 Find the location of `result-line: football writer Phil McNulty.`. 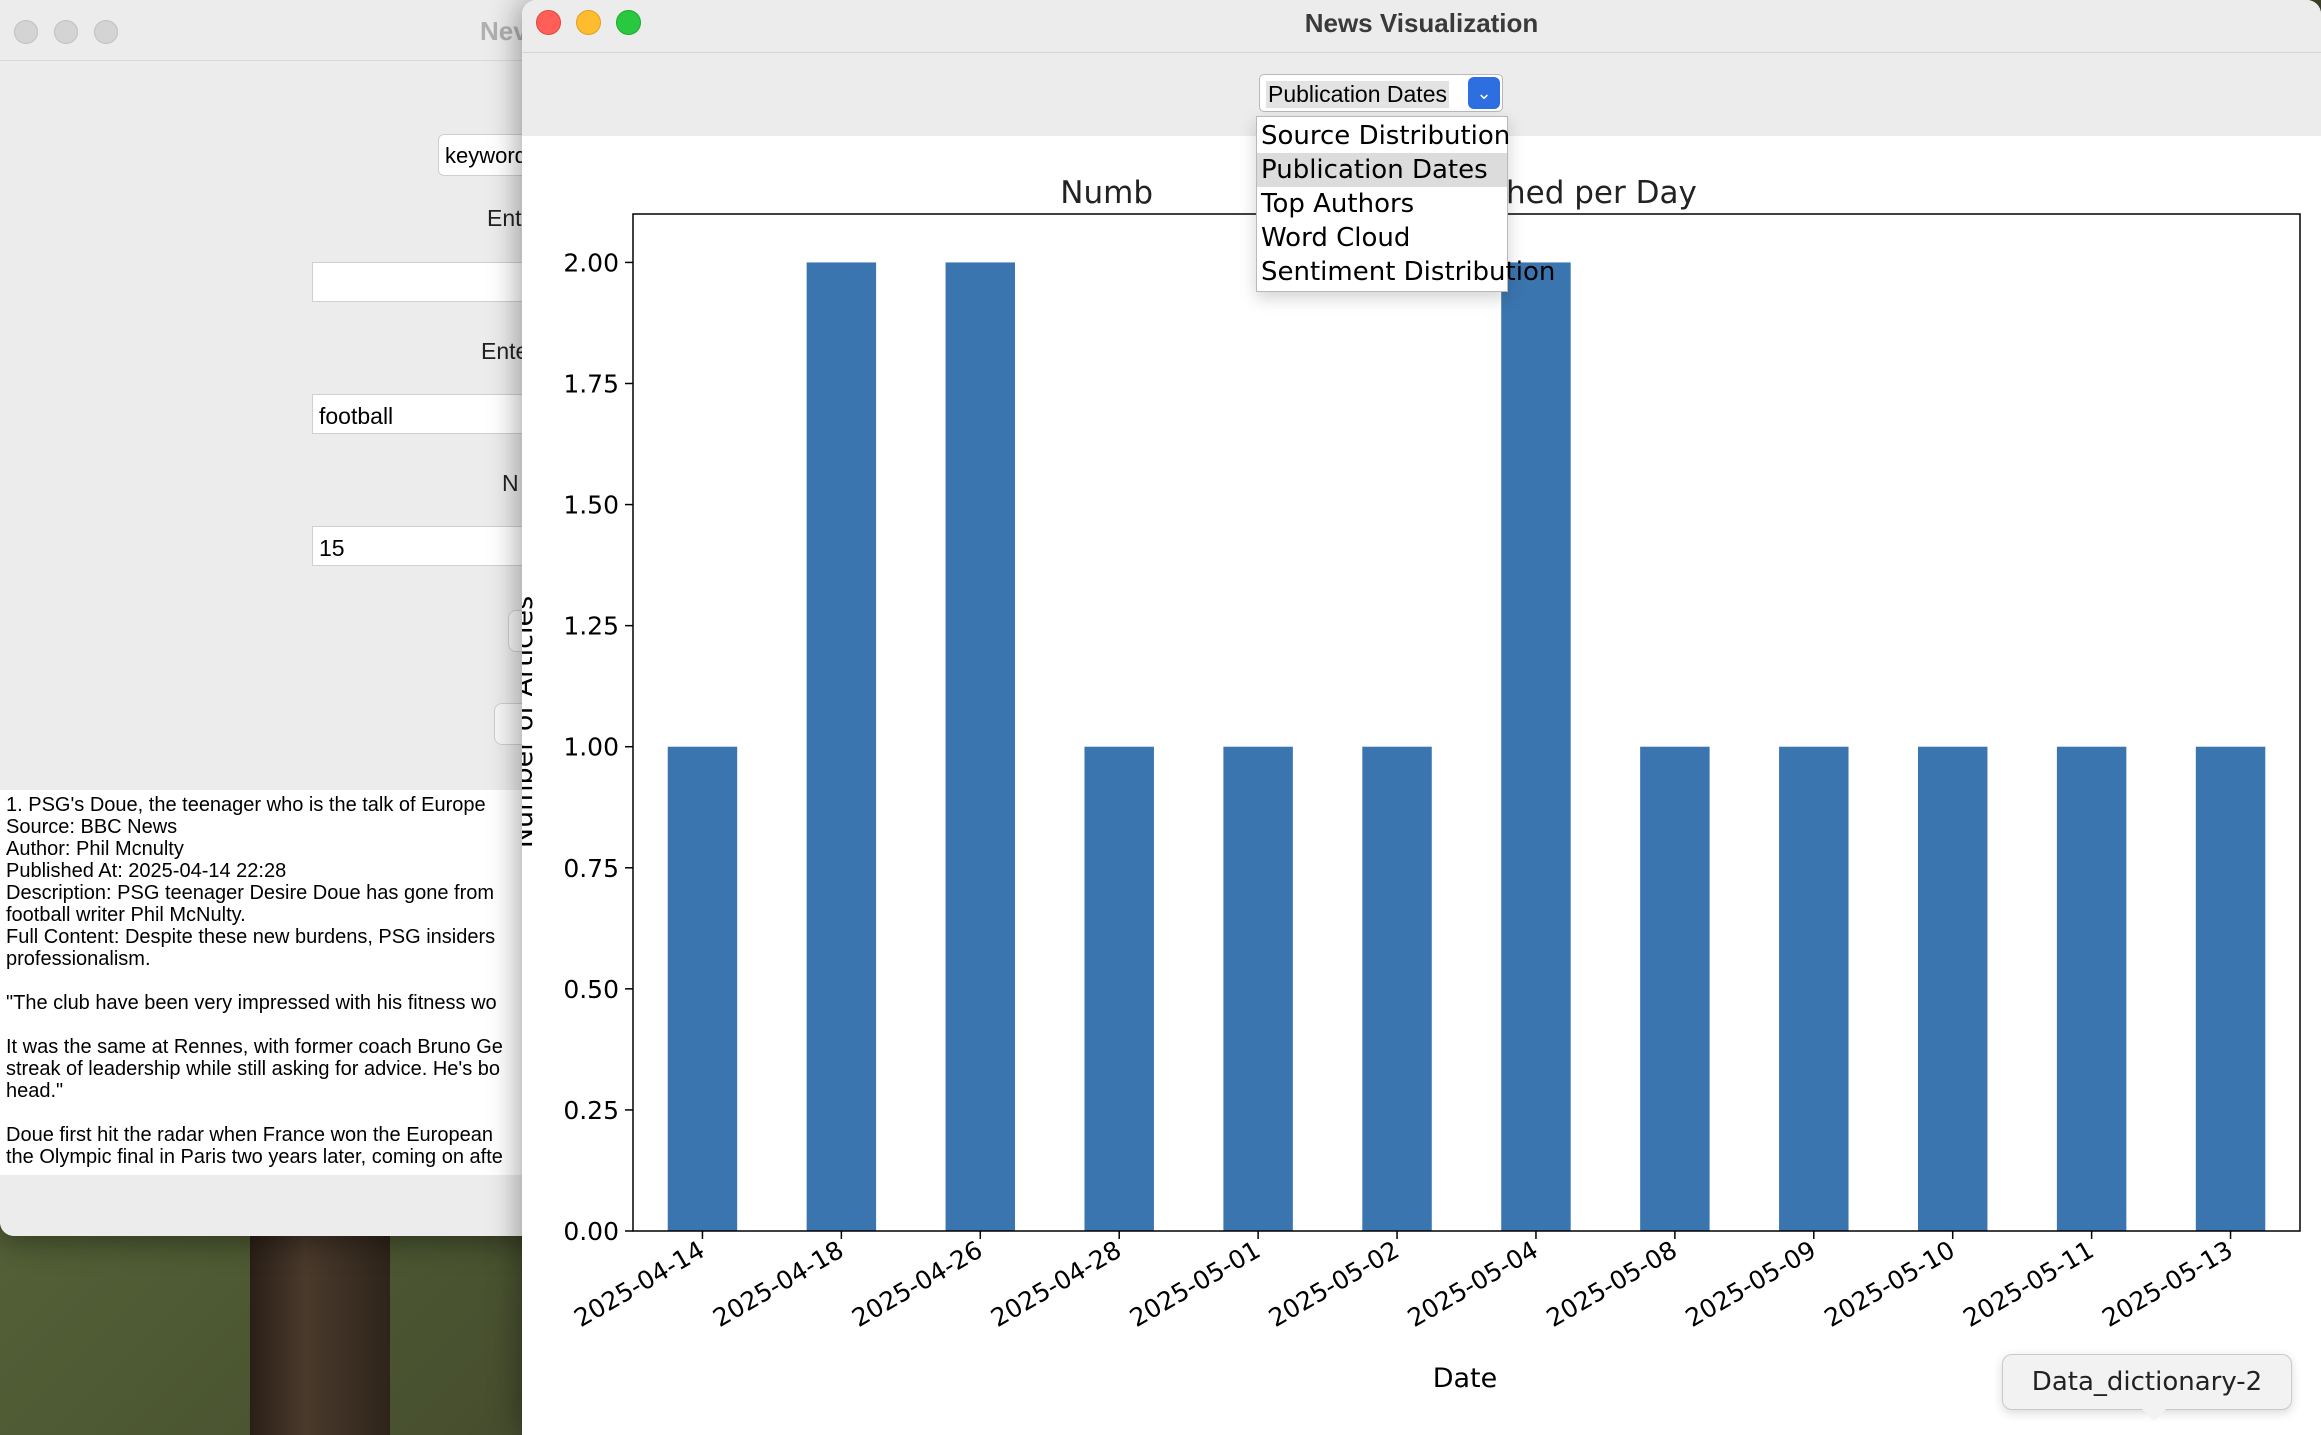

result-line: football writer Phil McNulty. is located at coordinates (126, 915).